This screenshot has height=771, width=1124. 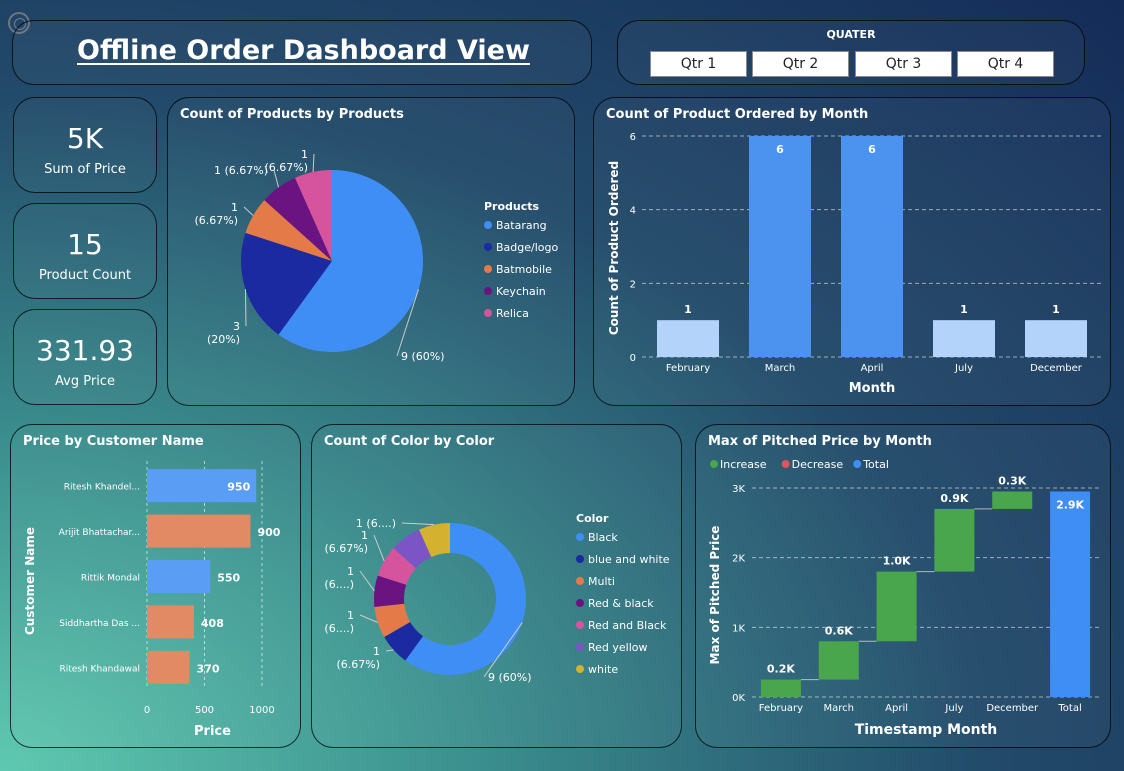 I want to click on data-label: 0.9K, so click(x=954, y=498).